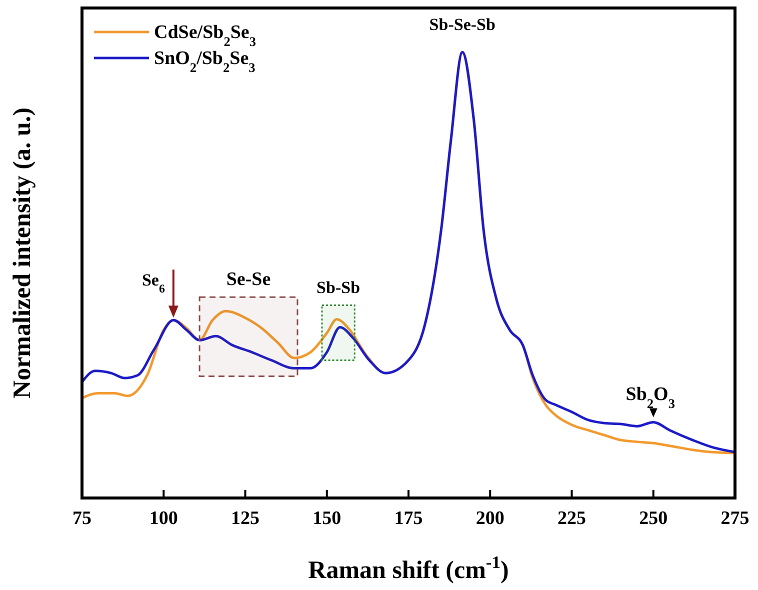 Image resolution: width=758 pixels, height=590 pixels. I want to click on legend-label: SnO$_{2}$/Sb$_{2}$Se$_{3}$, so click(205, 61).